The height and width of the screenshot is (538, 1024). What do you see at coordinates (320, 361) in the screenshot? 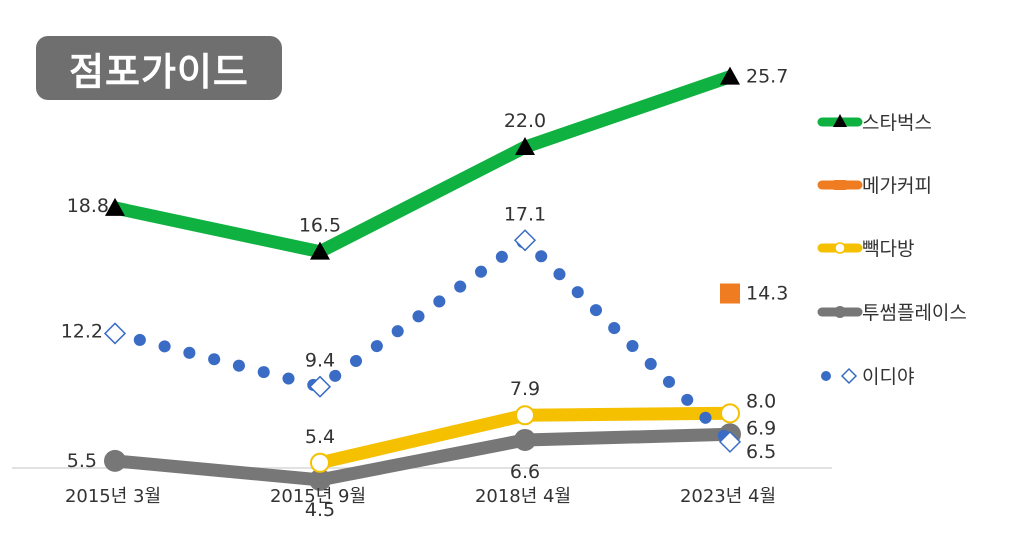
I see `series-4-data-label: 9.4` at bounding box center [320, 361].